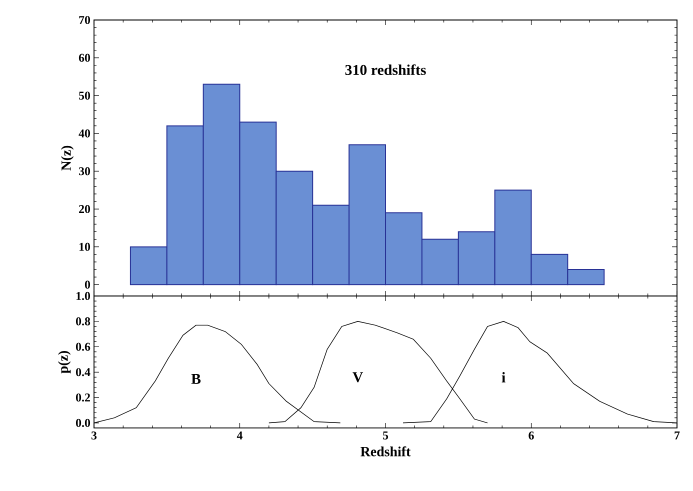 The height and width of the screenshot is (491, 693). What do you see at coordinates (84, 209) in the screenshot?
I see `y-tick-label: 20` at bounding box center [84, 209].